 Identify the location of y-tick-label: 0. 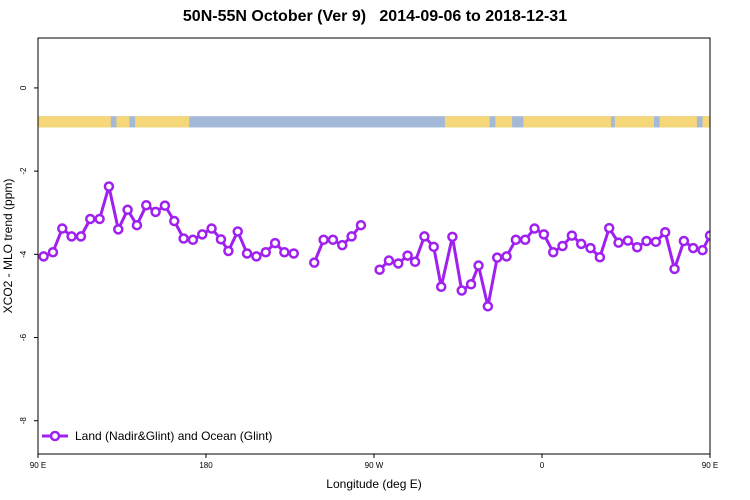
(23, 87).